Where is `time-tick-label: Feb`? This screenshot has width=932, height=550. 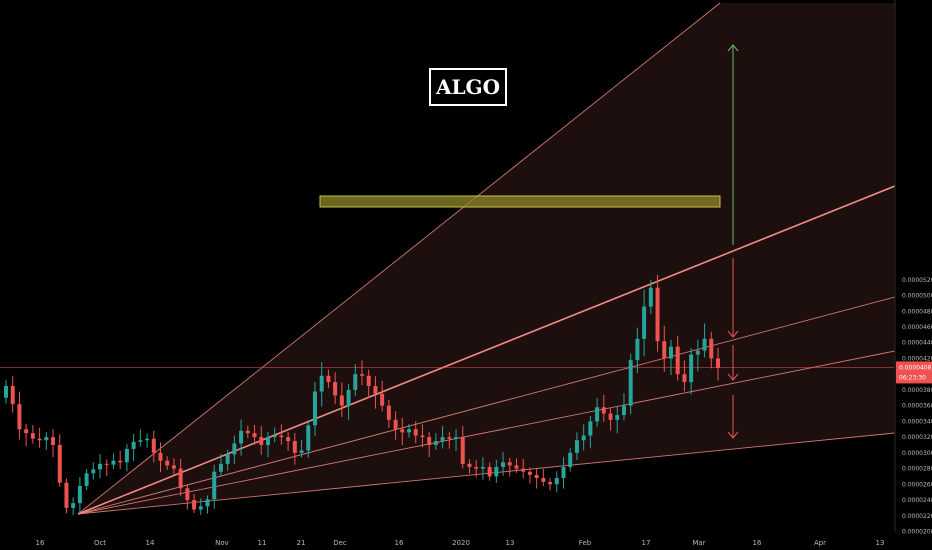 time-tick-label: Feb is located at coordinates (585, 543).